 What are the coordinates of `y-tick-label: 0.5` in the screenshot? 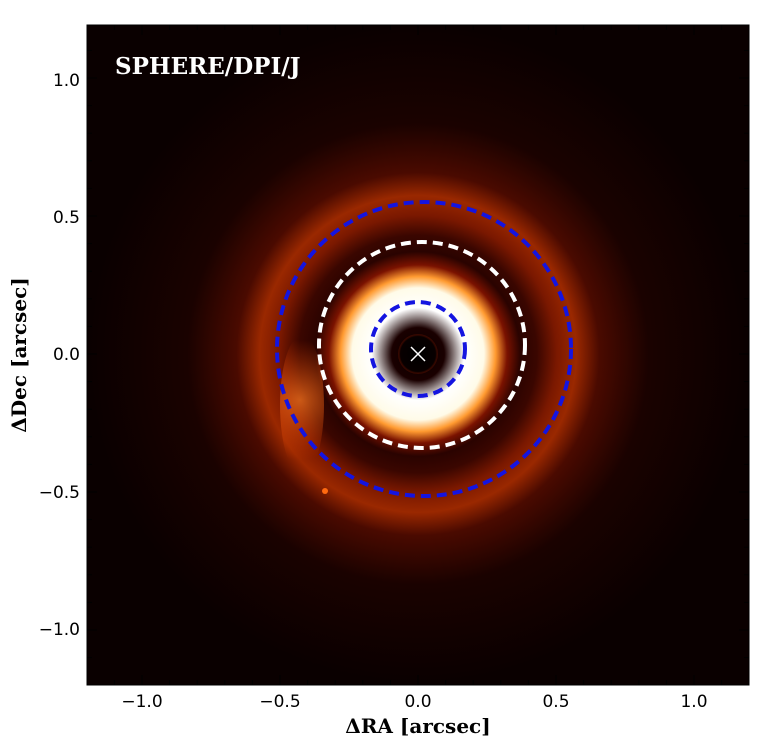 It's located at (66, 218).